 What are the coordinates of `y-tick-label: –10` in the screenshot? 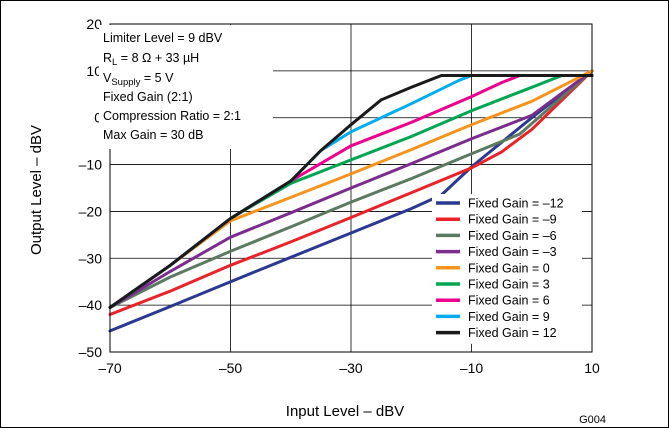 It's located at (91, 165).